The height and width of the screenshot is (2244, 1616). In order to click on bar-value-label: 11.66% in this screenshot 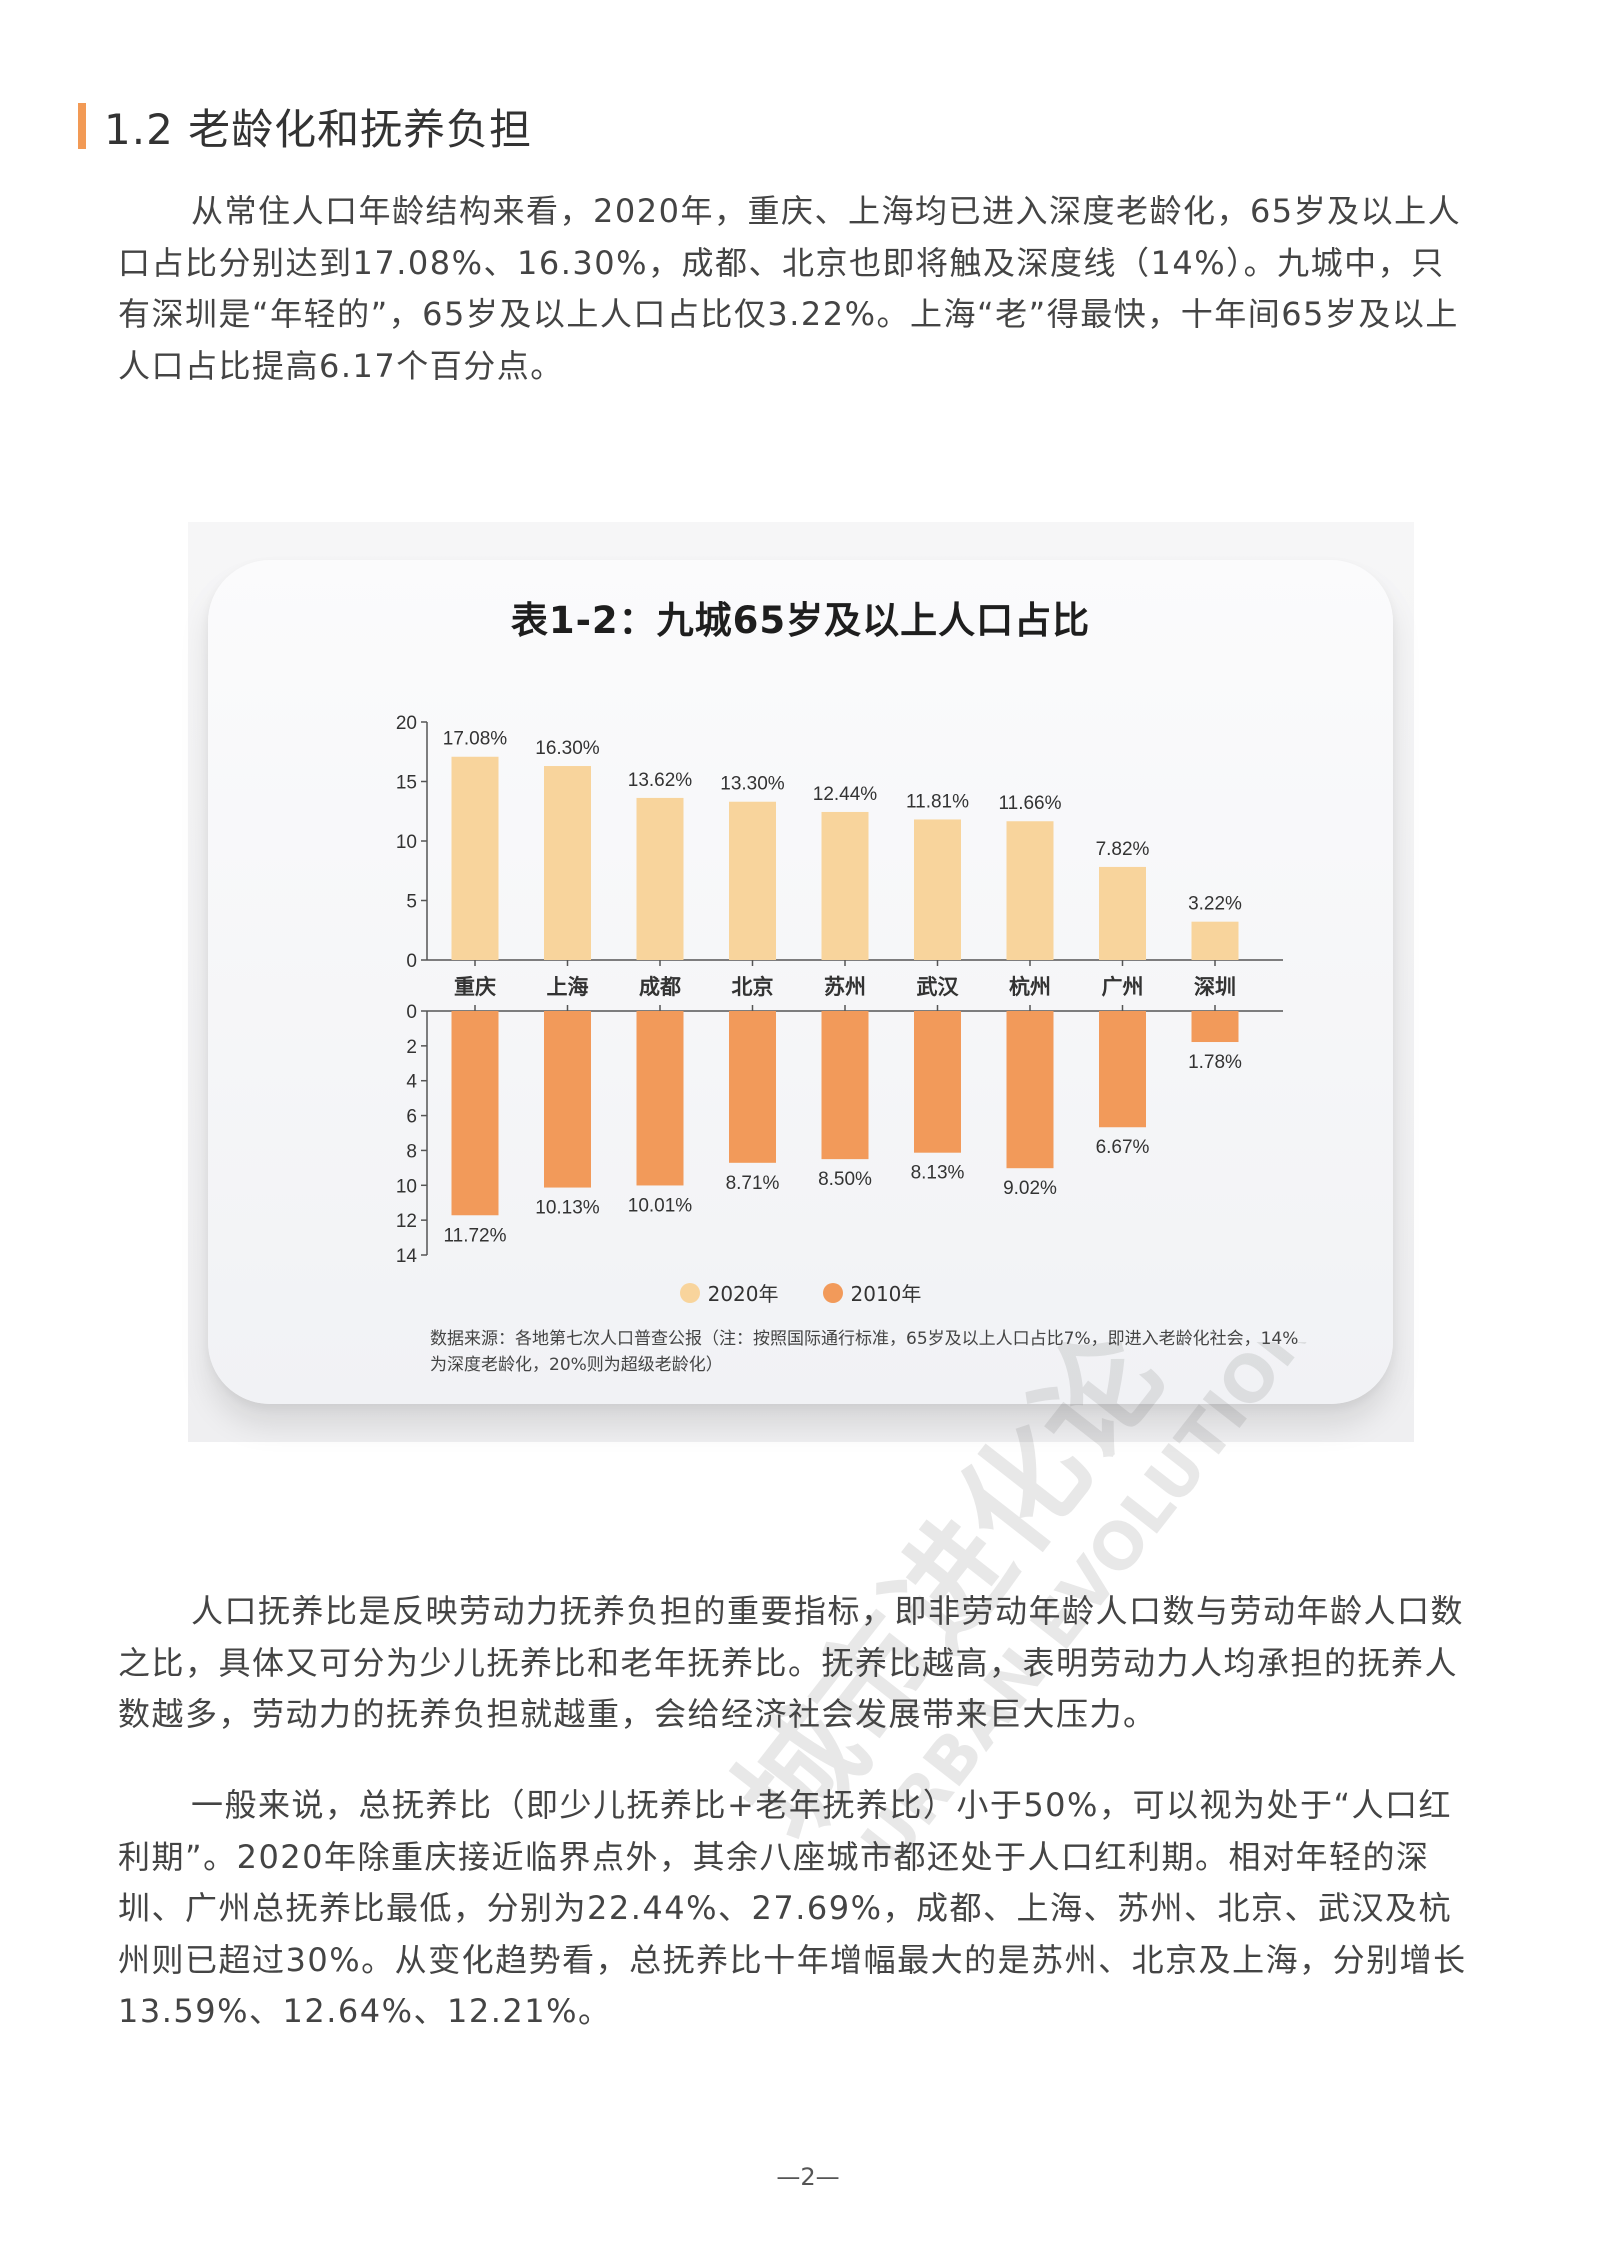, I will do `click(1029, 803)`.